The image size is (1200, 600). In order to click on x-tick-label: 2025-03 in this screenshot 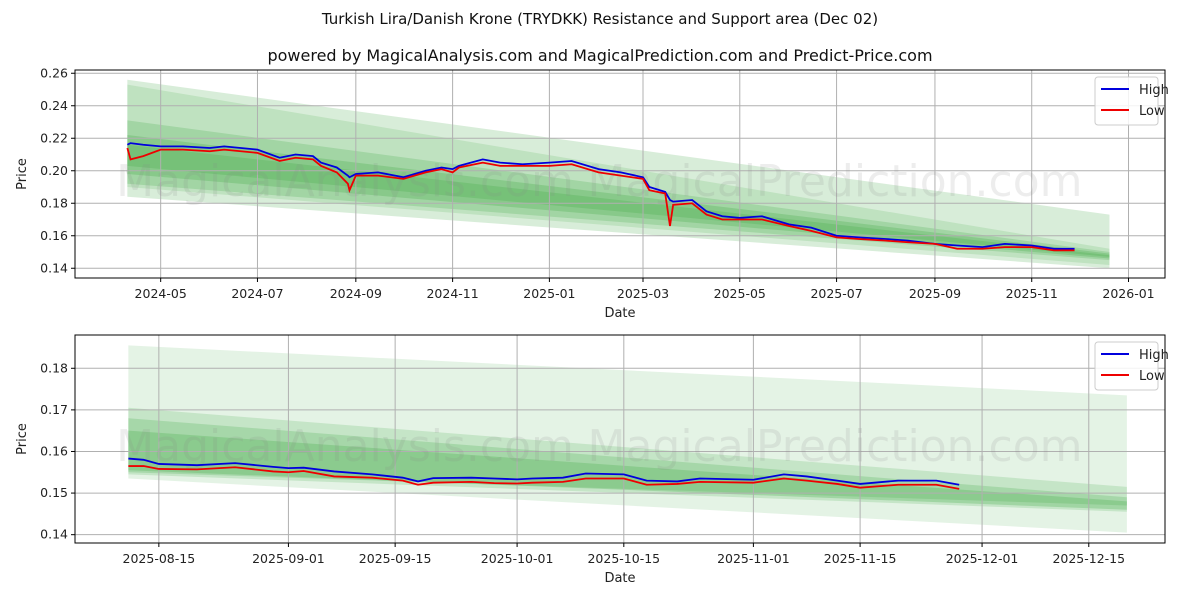, I will do `click(643, 293)`.